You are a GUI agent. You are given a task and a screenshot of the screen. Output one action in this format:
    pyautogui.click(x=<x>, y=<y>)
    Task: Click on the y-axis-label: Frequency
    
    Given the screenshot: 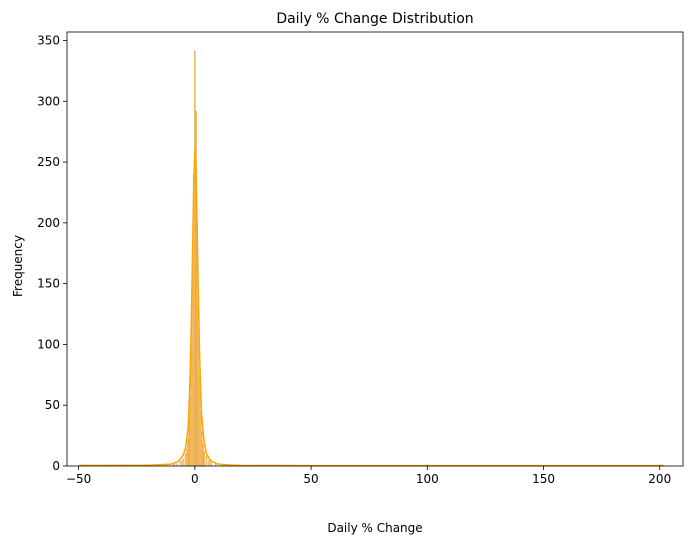 What is the action you would take?
    pyautogui.click(x=18, y=266)
    